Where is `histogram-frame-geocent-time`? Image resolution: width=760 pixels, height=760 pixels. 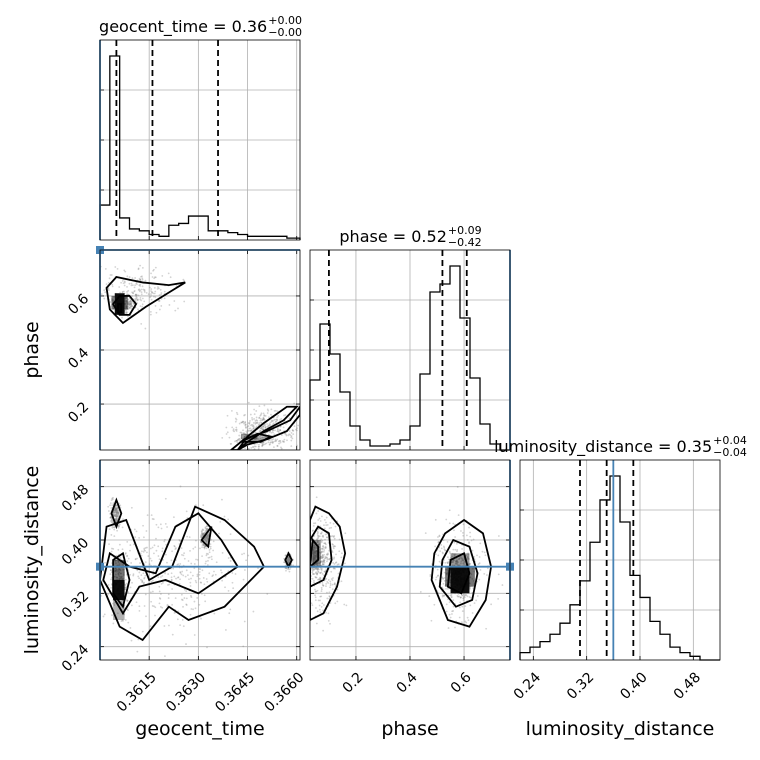 histogram-frame-geocent-time is located at coordinates (200, 140).